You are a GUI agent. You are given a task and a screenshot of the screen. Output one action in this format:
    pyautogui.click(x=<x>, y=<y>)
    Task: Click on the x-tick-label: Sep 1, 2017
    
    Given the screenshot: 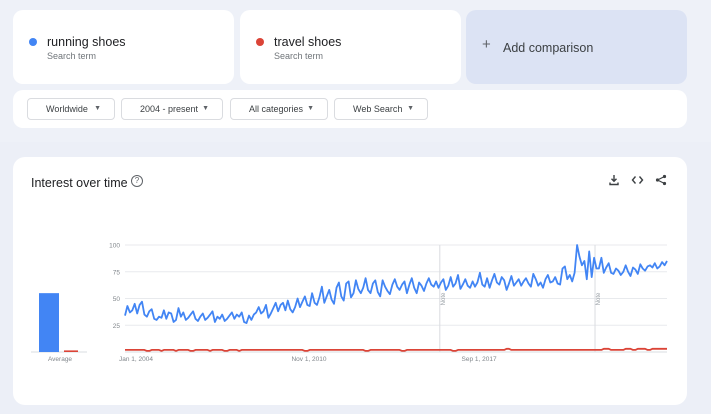 What is the action you would take?
    pyautogui.click(x=479, y=359)
    